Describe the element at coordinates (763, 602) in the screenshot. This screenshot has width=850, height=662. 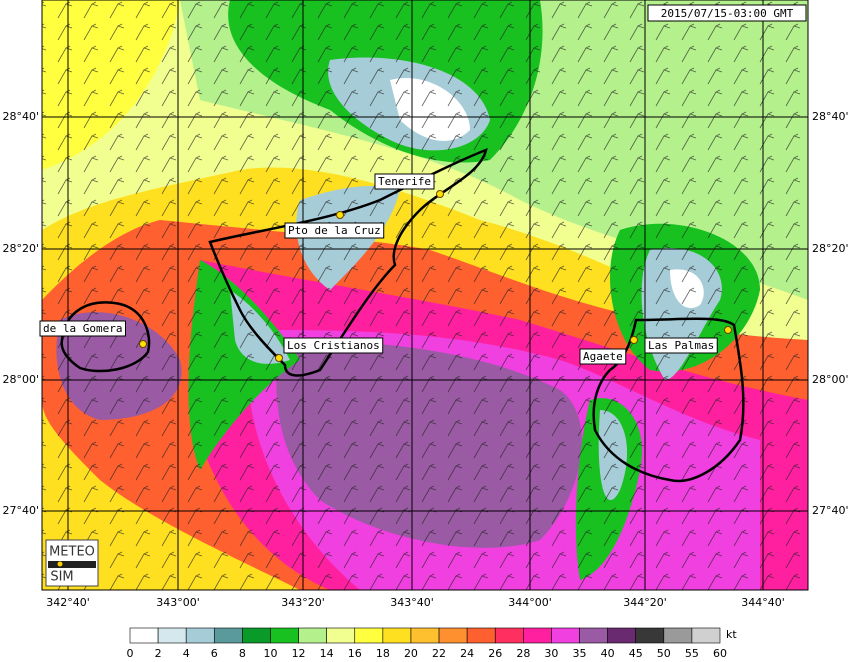
I see `longitude-label: 344°40'` at that location.